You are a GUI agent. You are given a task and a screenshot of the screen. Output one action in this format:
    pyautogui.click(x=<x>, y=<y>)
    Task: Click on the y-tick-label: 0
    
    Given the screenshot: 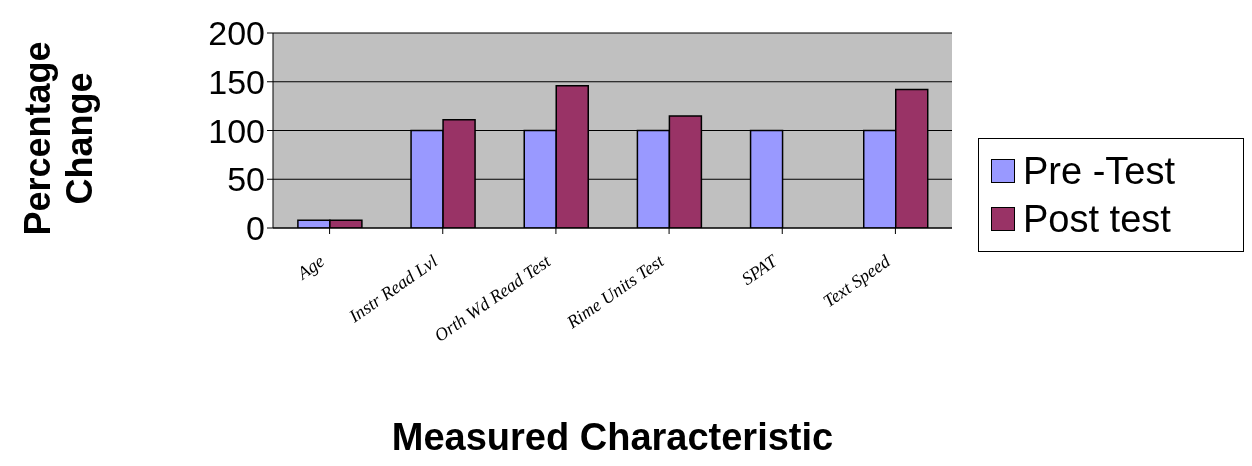 What is the action you would take?
    pyautogui.click(x=255, y=228)
    